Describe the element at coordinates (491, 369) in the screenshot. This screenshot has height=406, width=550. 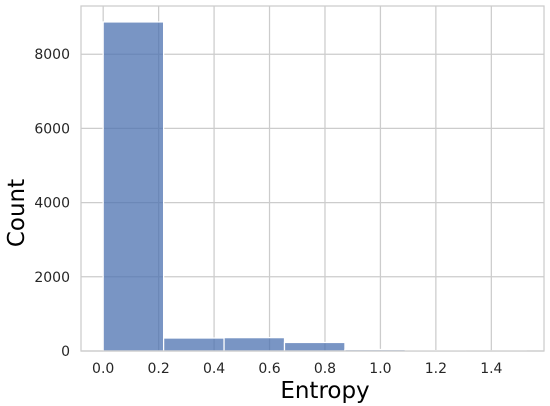
I see `x-tick-label: 1.4` at that location.